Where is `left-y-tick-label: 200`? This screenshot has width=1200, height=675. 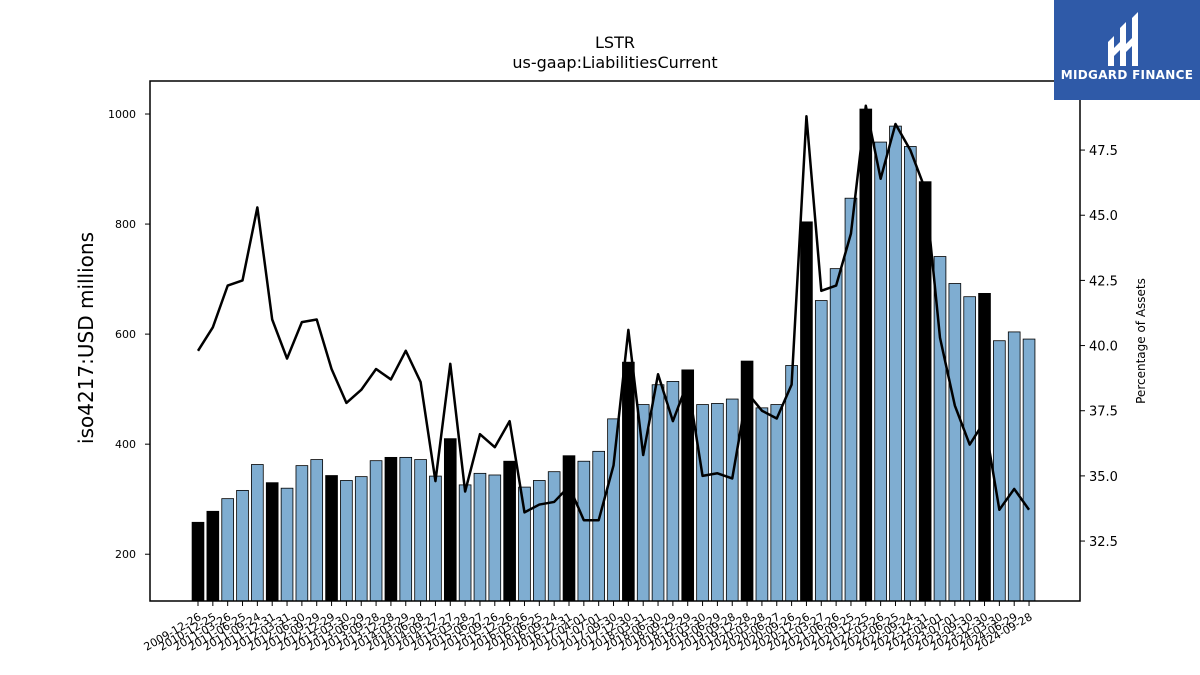 left-y-tick-label: 200 is located at coordinates (125, 554).